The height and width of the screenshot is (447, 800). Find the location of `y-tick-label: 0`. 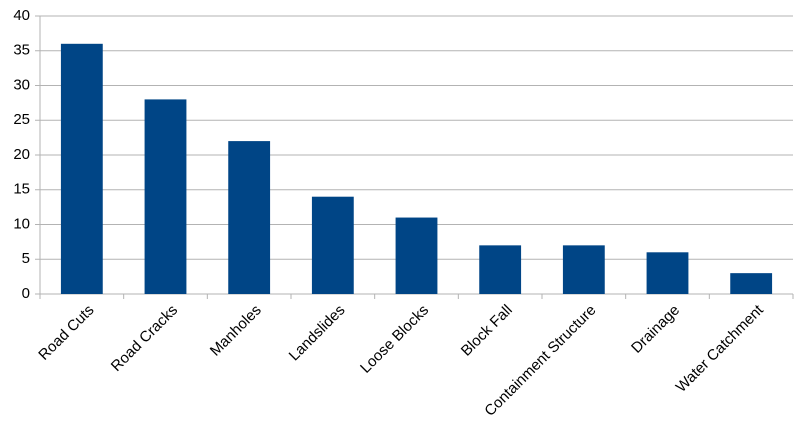

y-tick-label: 0 is located at coordinates (26, 293).